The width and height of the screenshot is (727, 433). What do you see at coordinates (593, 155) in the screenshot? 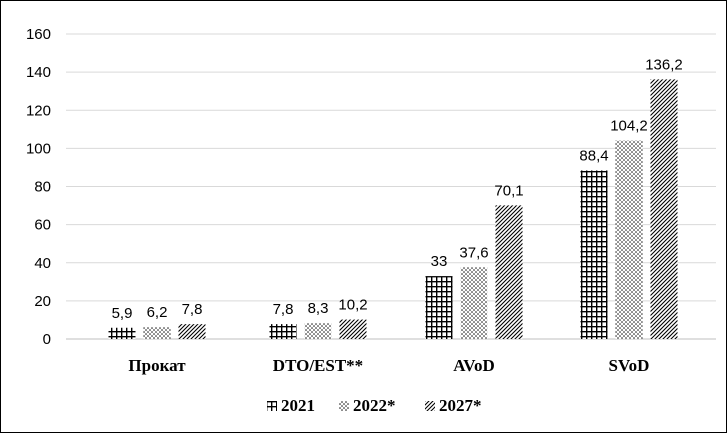
I see `data-label: 88,4` at bounding box center [593, 155].